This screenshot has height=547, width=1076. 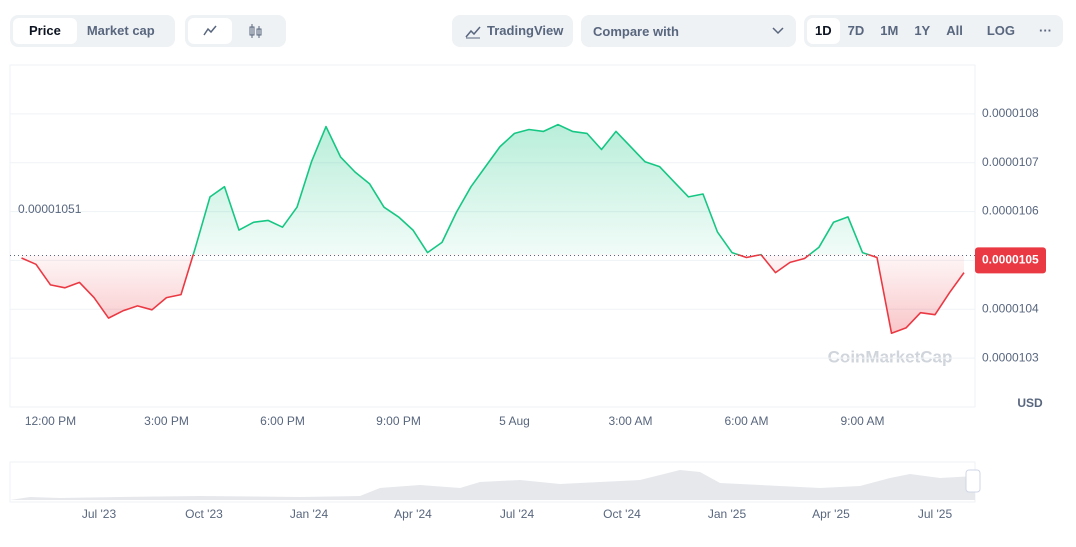 I want to click on y-tick-label: 0.0000105, so click(x=1010, y=260).